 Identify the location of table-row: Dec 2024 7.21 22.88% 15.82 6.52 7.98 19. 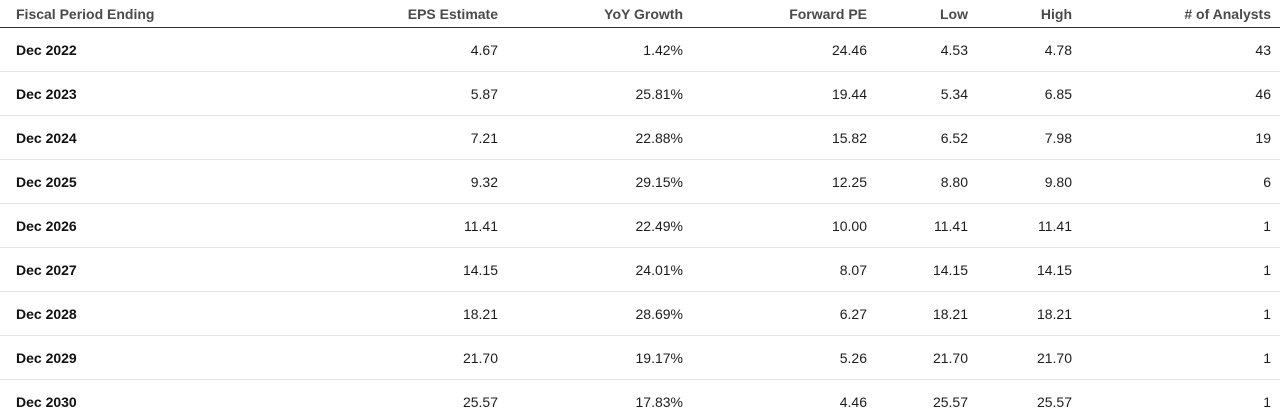
(640, 137).